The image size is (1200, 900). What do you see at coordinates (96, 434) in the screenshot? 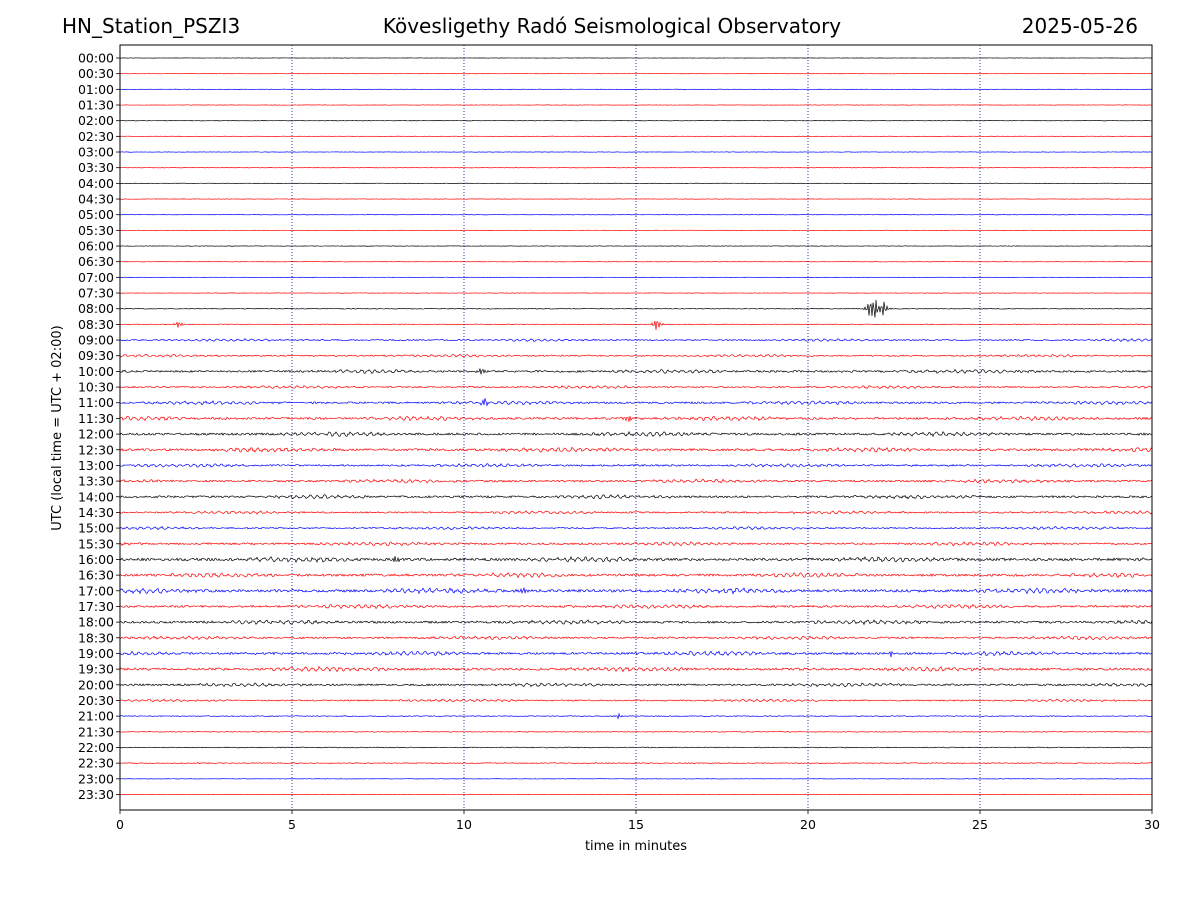
I see `y-tick-label: 12:00` at bounding box center [96, 434].